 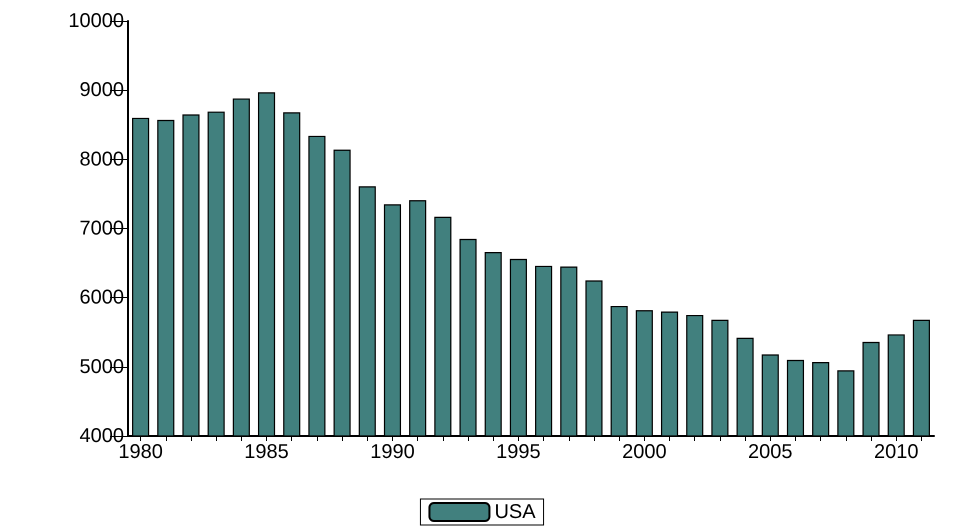 I want to click on y-tick-label: 6000, so click(x=102, y=297).